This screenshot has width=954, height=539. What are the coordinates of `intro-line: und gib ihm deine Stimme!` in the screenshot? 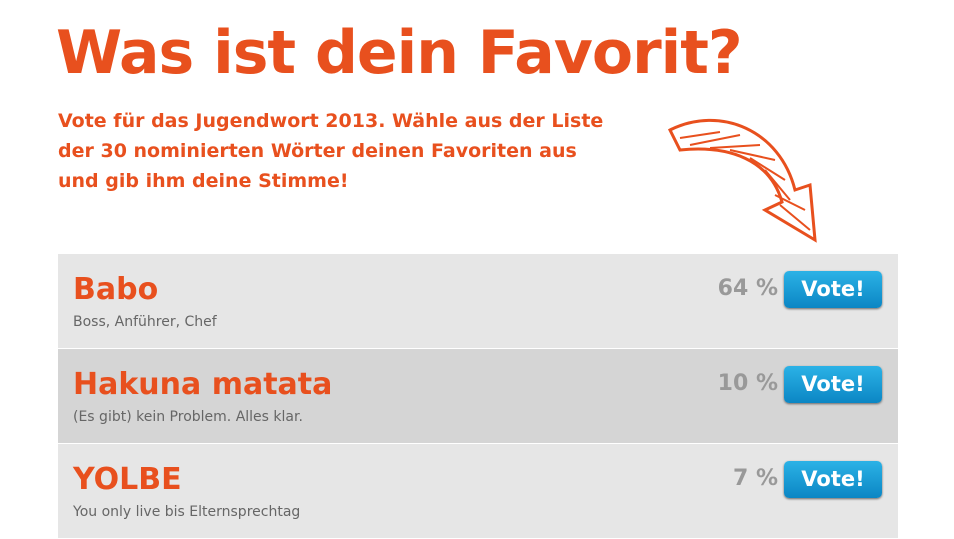 It's located at (203, 181).